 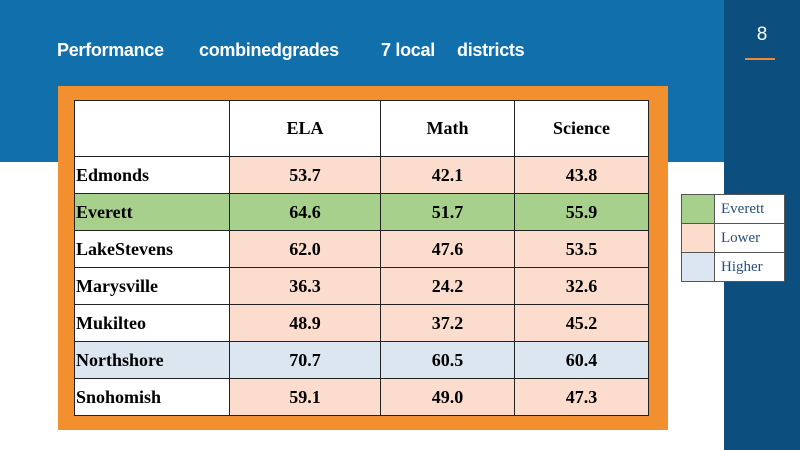 What do you see at coordinates (305, 360) in the screenshot?
I see `ela-score: 70.7` at bounding box center [305, 360].